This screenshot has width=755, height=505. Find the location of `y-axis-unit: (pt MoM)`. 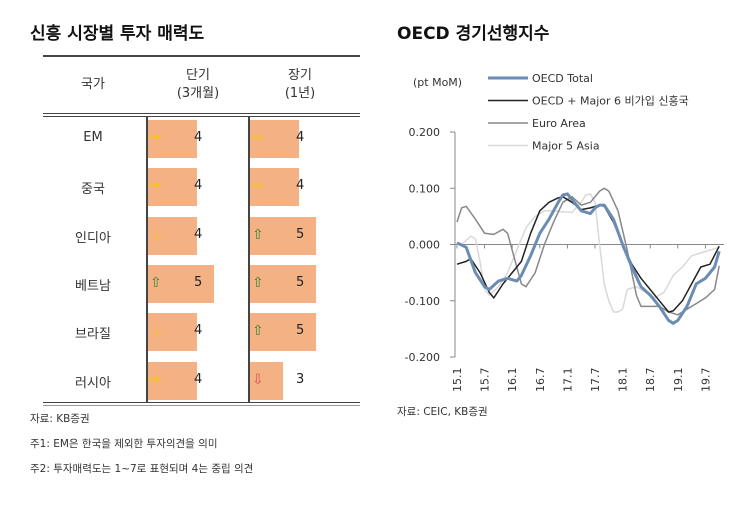

y-axis-unit: (pt MoM) is located at coordinates (437, 82).